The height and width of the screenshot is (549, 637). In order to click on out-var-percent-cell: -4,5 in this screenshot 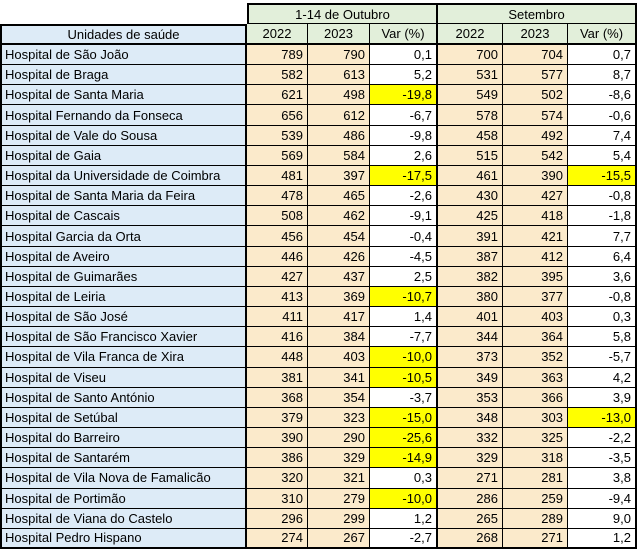, I will do `click(404, 256)`.